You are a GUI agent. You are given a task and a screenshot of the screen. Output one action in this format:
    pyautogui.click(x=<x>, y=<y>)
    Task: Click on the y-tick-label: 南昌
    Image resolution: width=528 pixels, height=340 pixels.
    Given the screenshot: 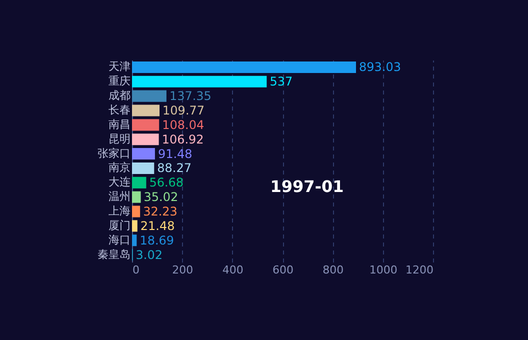 What is the action you would take?
    pyautogui.click(x=119, y=124)
    